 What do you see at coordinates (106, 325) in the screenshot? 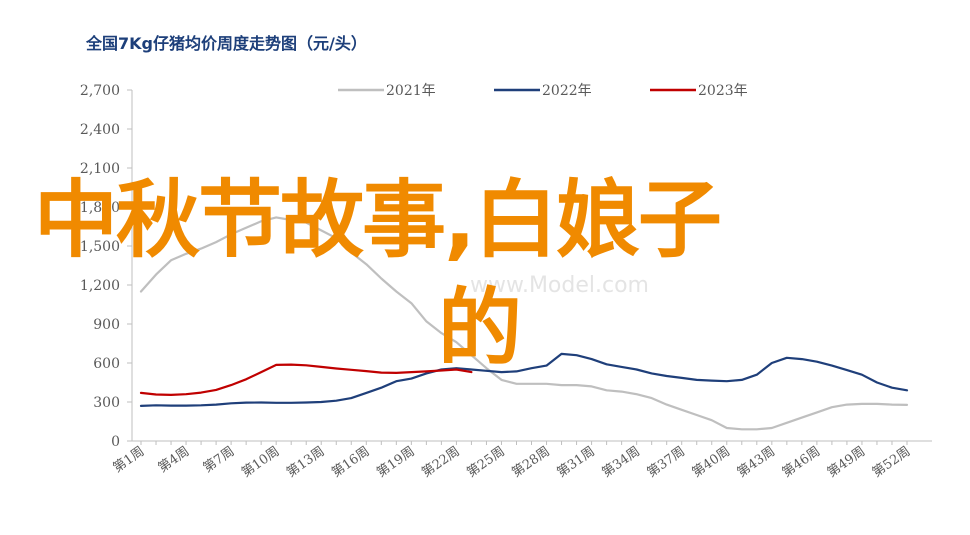
I see `y-tick-label: 900` at bounding box center [106, 325].